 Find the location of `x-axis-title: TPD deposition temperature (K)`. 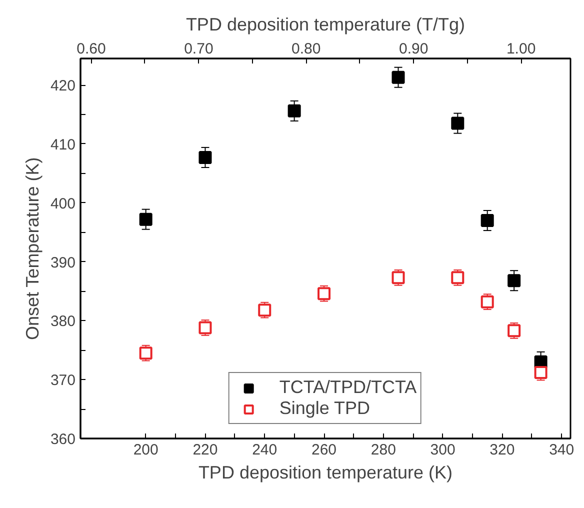

x-axis-title: TPD deposition temperature (K) is located at coordinates (325, 472).